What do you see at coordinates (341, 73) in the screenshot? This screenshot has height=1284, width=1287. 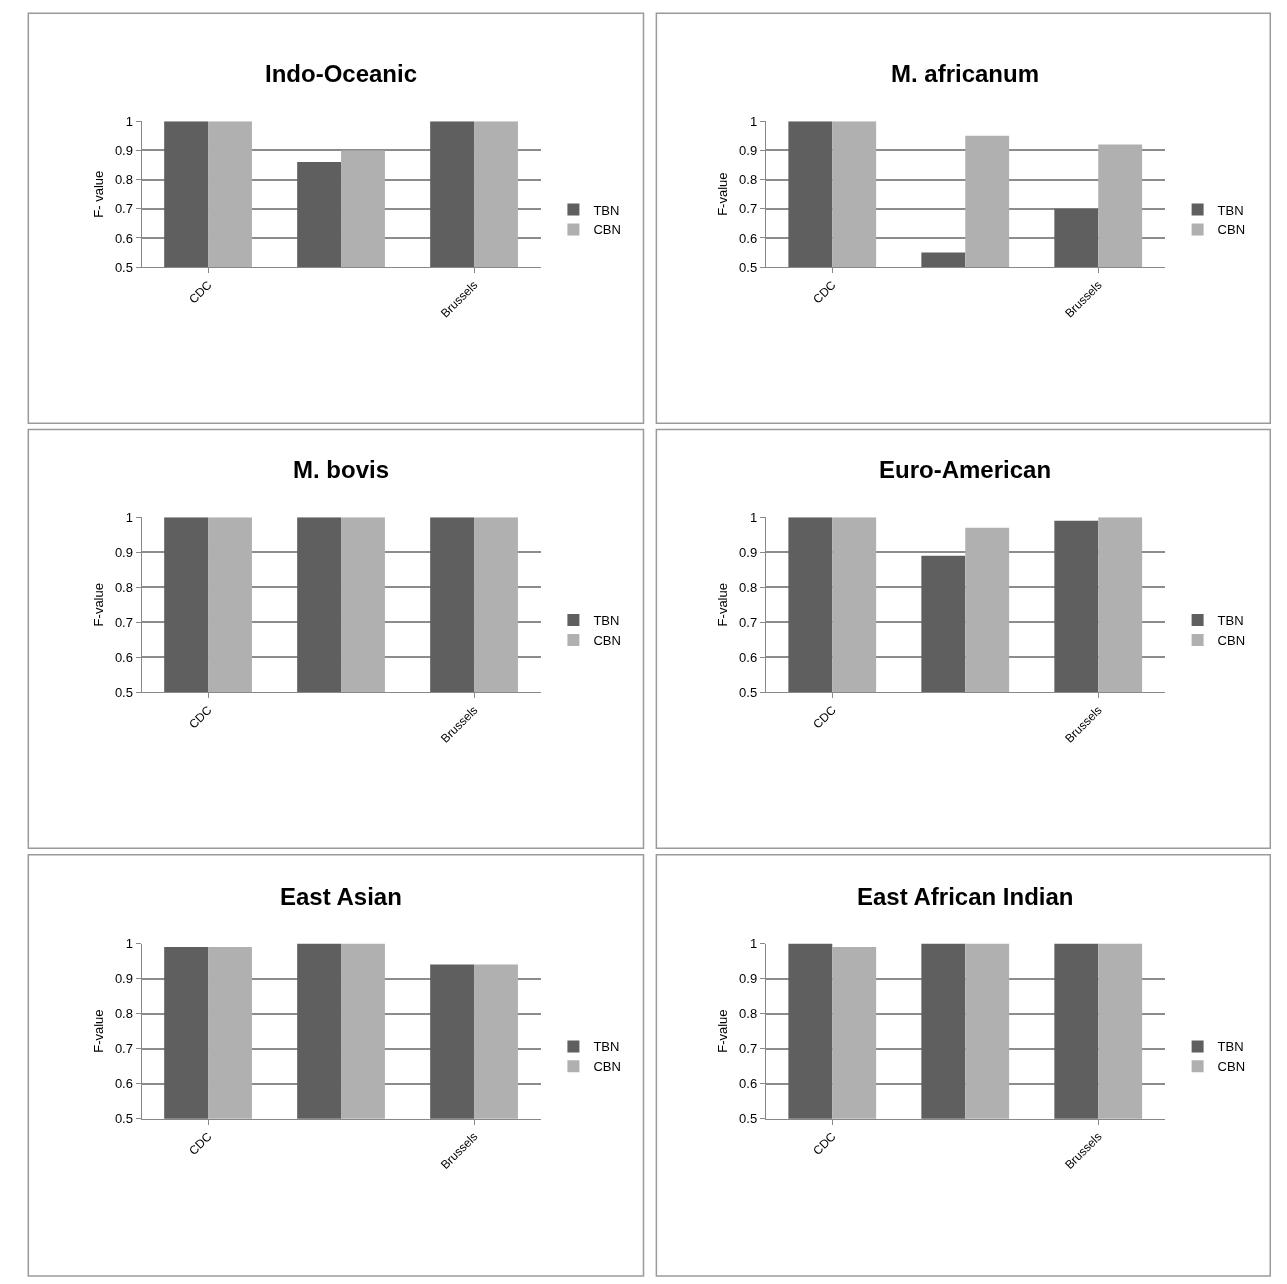 I see `chart-title: Indo-Oceanic` at bounding box center [341, 73].